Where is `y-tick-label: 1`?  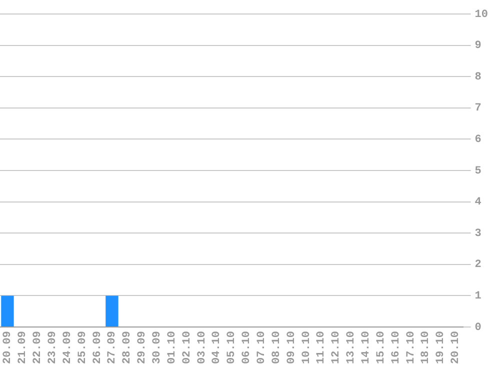 y-tick-label: 1 is located at coordinates (478, 296).